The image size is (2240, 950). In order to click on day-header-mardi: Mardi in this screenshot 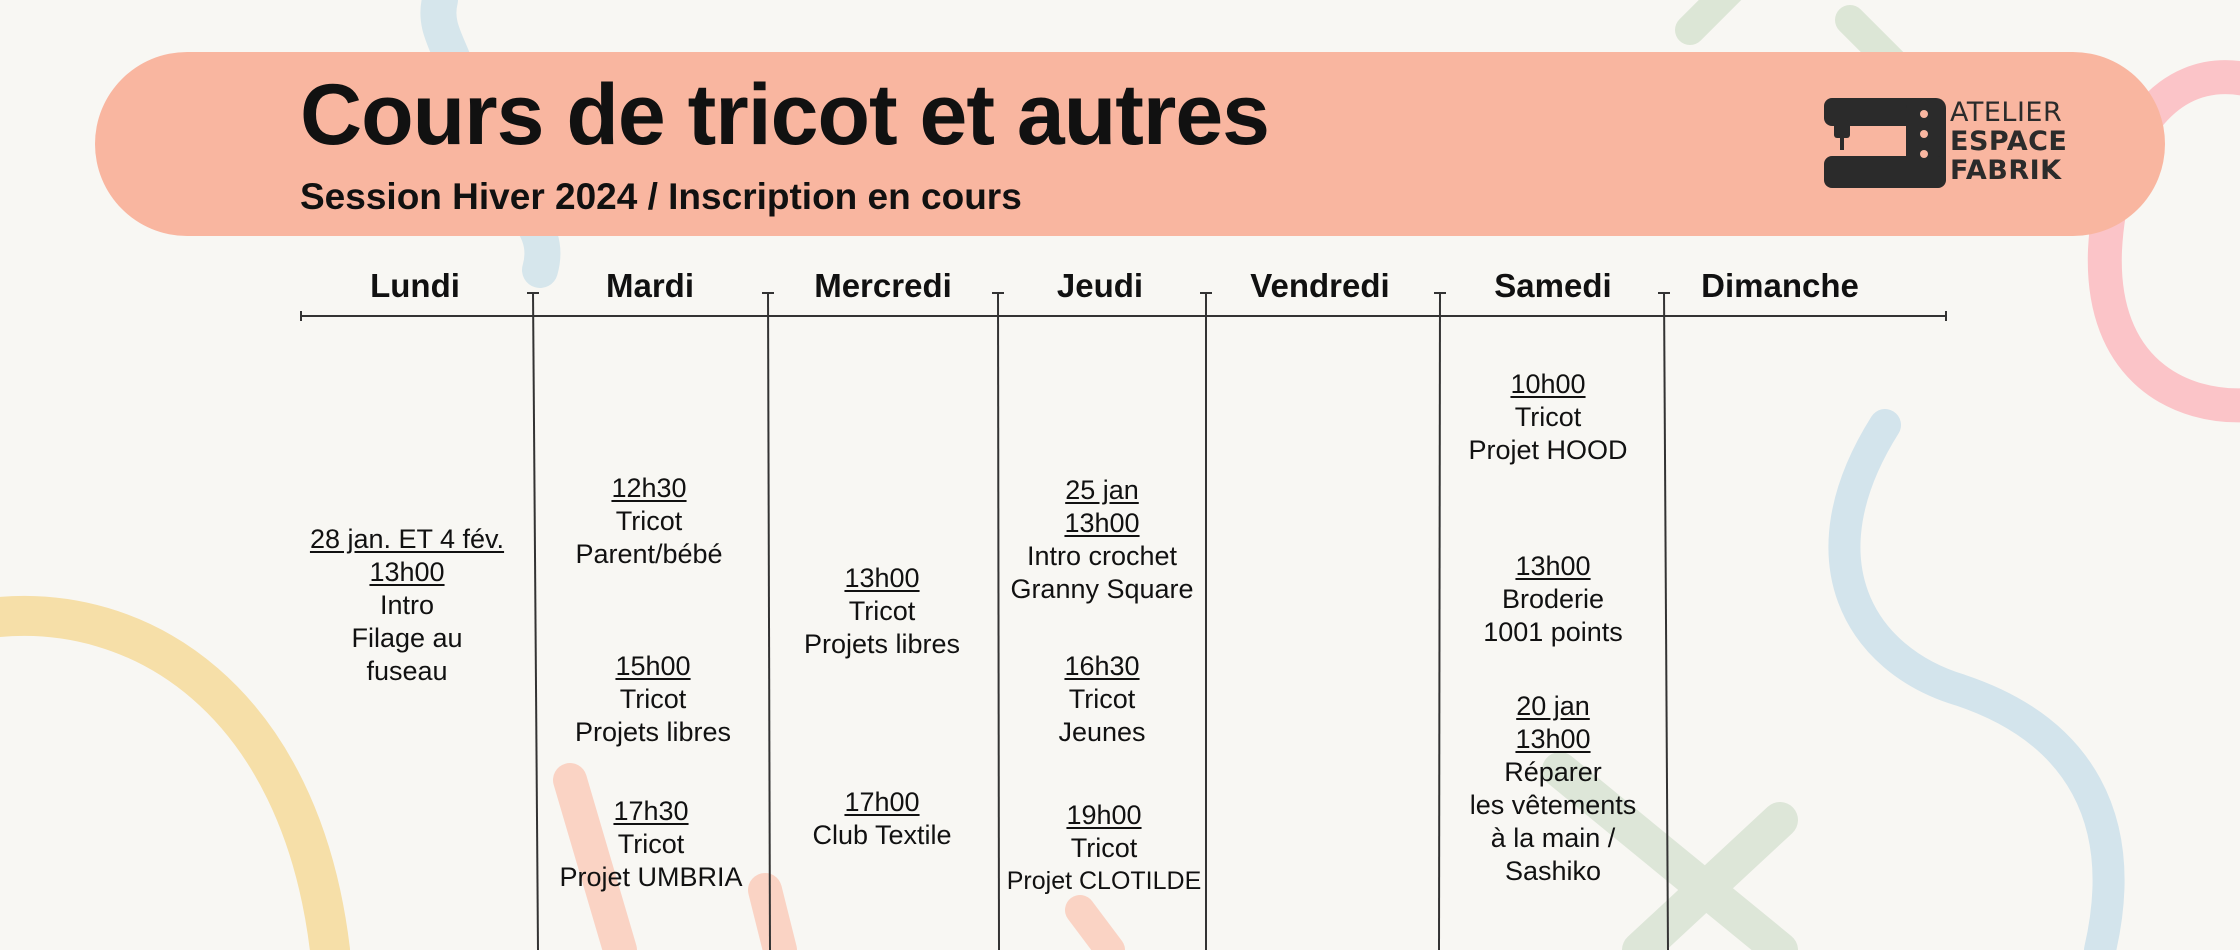, I will do `click(649, 285)`.